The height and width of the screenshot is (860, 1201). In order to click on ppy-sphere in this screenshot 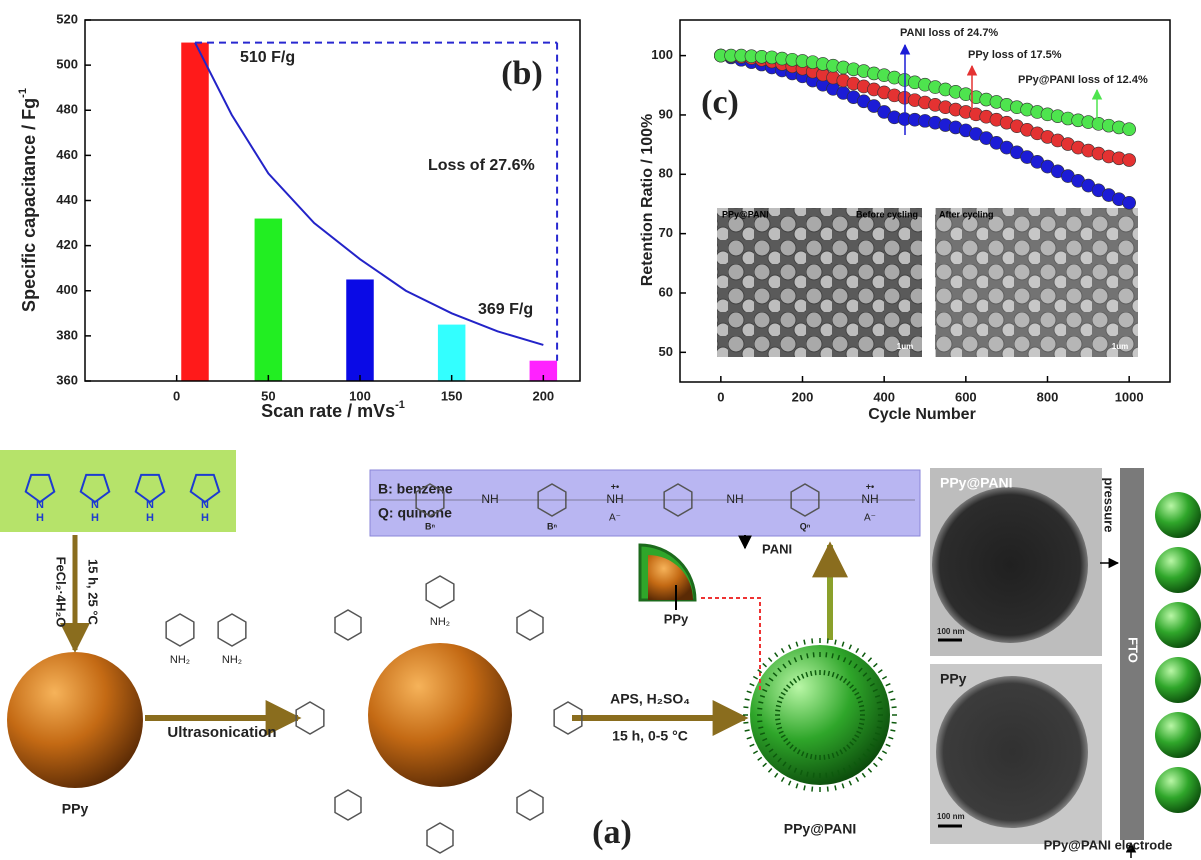, I will do `click(440, 715)`.